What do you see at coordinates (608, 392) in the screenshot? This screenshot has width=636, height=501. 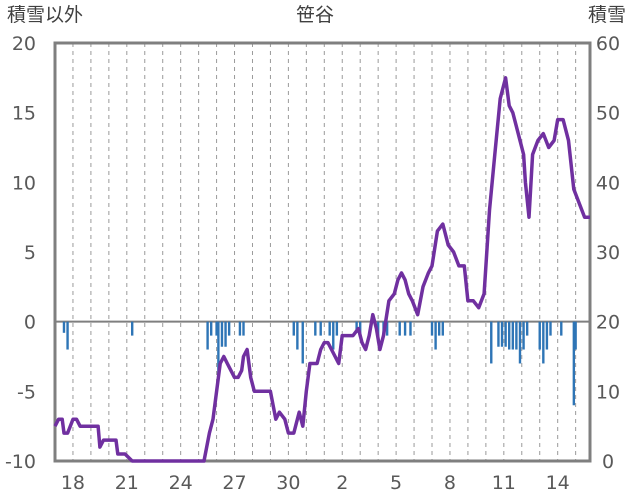 I see `right-tick-label: 10` at bounding box center [608, 392].